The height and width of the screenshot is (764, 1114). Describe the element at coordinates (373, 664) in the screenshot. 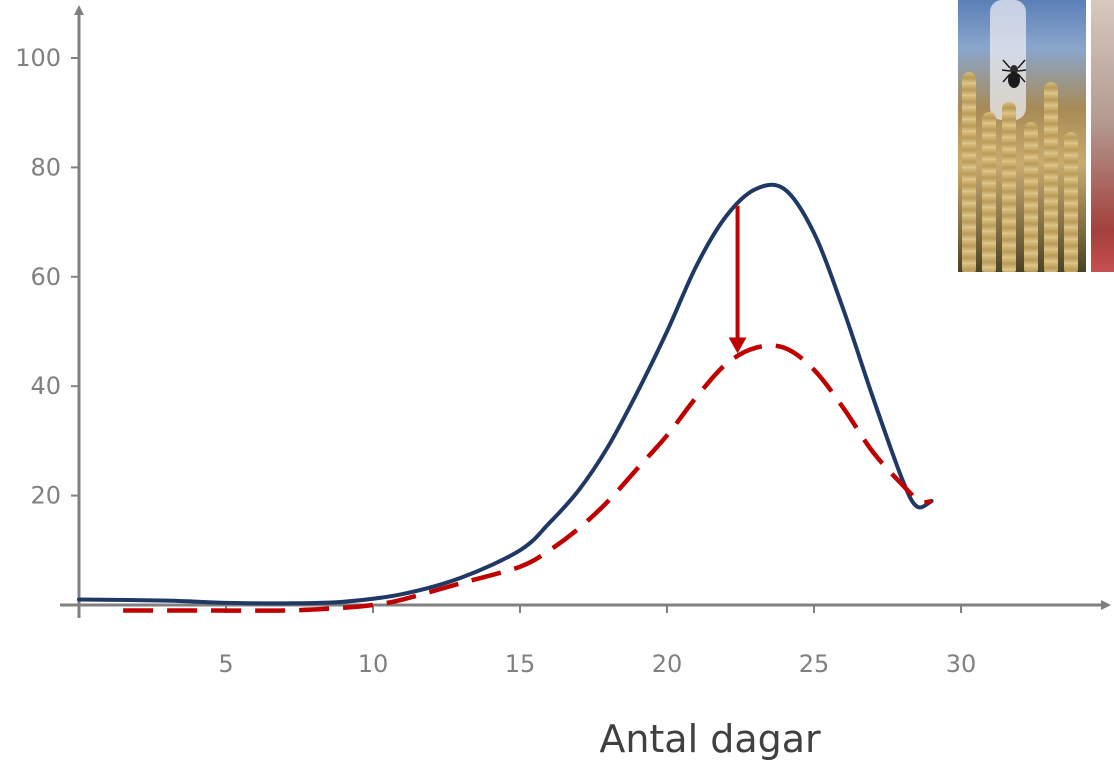

I see `x-tick-label: 10` at that location.